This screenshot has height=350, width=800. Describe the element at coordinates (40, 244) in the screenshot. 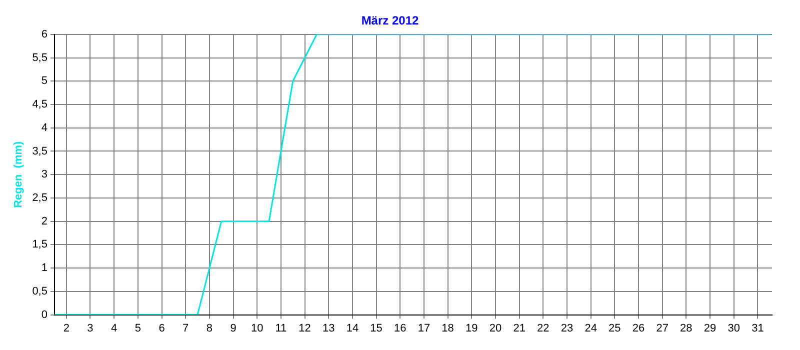

I see `y-tick-label: 1,5` at that location.